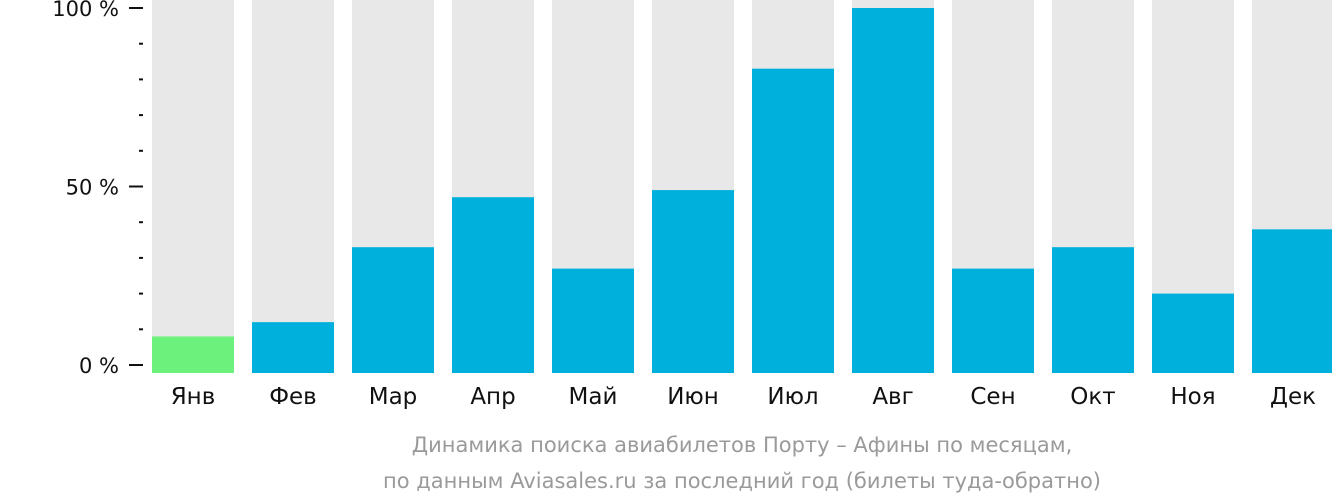 Image resolution: width=1332 pixels, height=502 pixels. What do you see at coordinates (92, 188) in the screenshot?
I see `y-tick-label: 50 %` at bounding box center [92, 188].